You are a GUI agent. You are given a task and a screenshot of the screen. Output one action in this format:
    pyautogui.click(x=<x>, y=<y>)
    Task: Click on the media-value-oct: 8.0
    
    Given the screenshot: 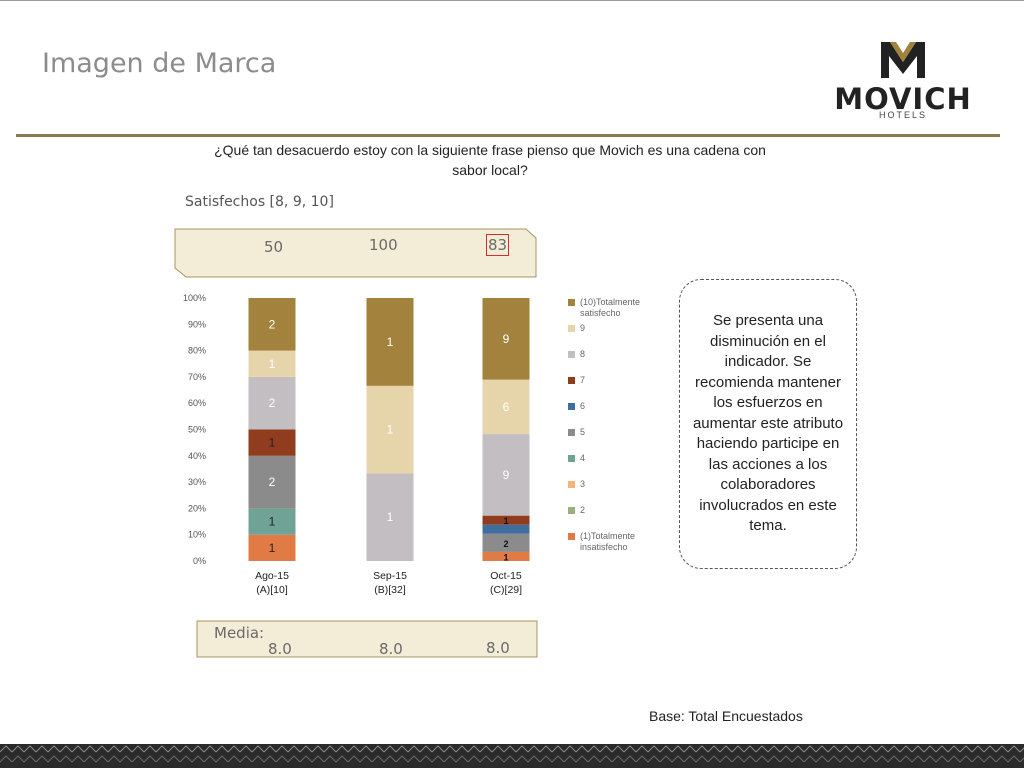 What is the action you would take?
    pyautogui.click(x=498, y=648)
    